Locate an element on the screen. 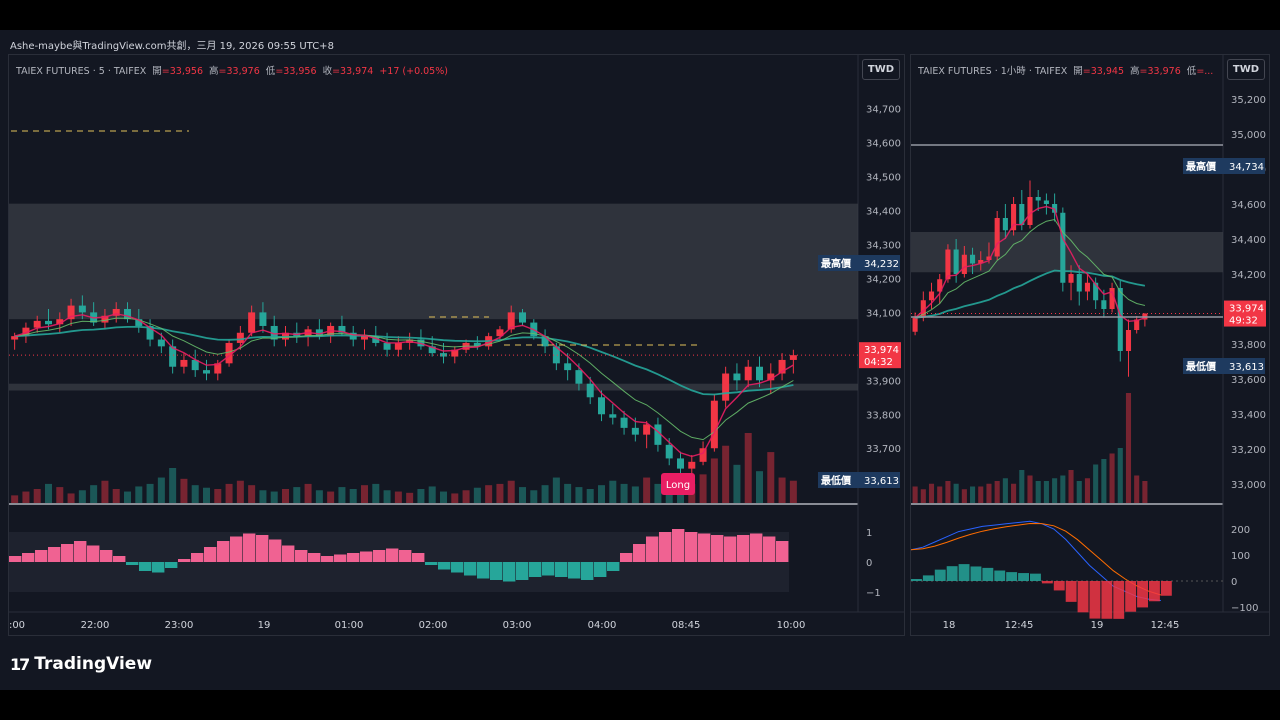  ema-long-line is located at coordinates (404, 360).